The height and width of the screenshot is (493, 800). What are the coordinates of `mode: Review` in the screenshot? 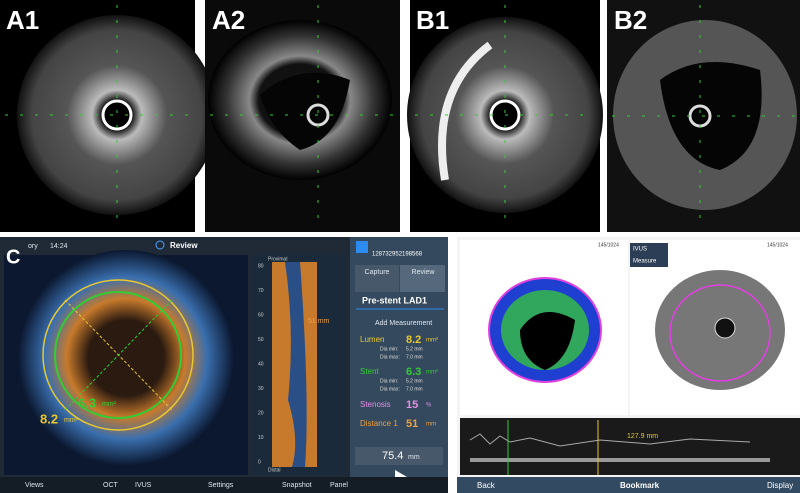 It's located at (184, 245).